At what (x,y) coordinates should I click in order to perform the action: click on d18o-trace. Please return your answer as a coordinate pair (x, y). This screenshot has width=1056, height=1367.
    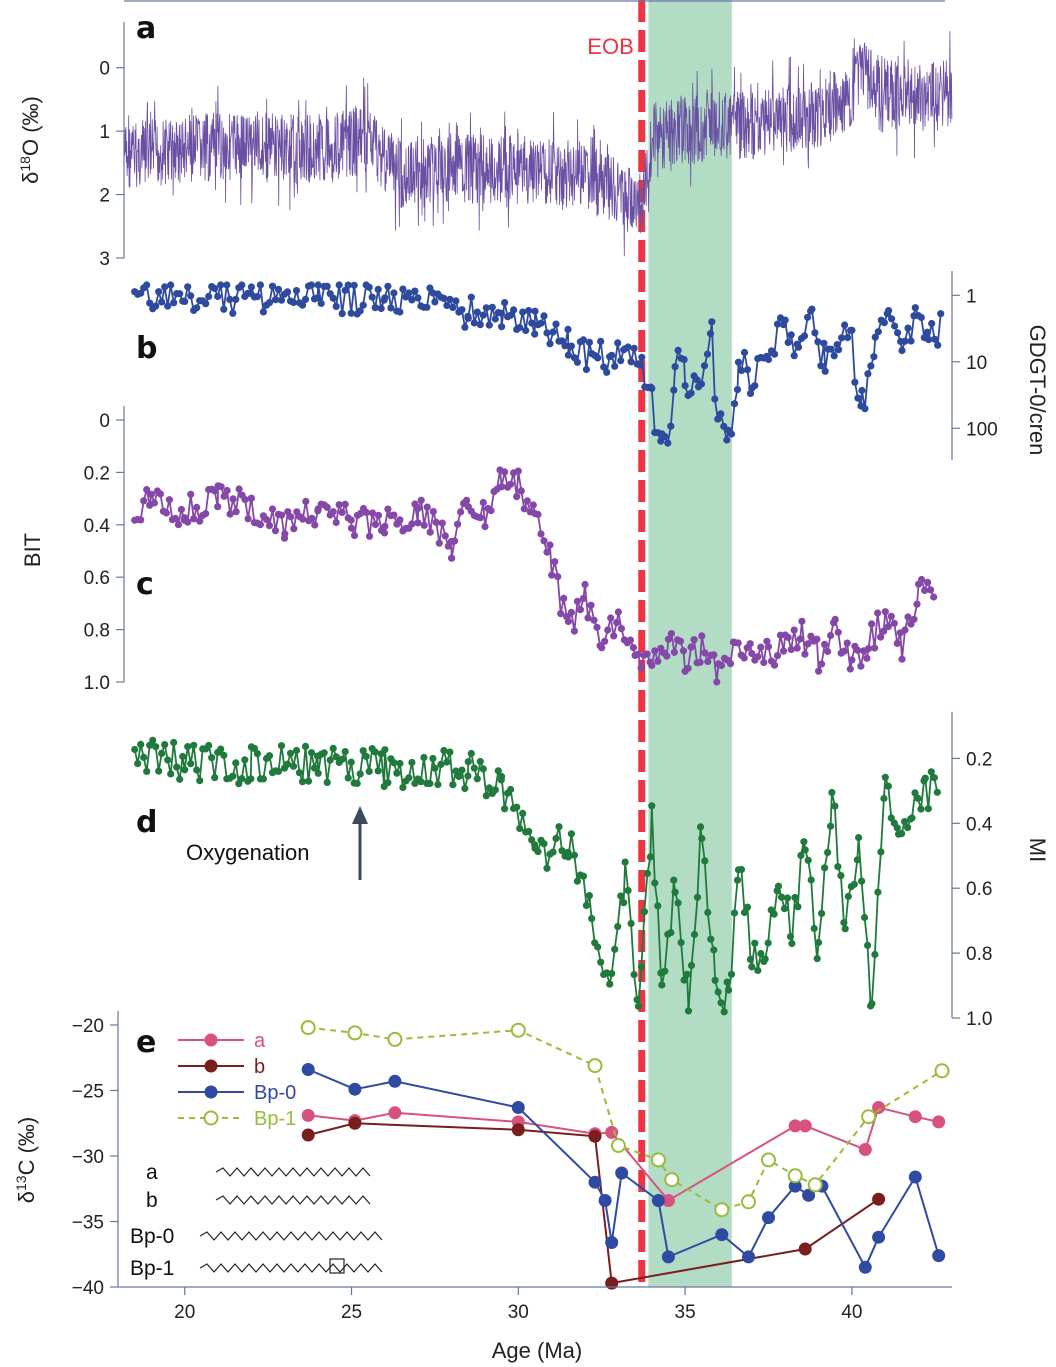
    Looking at the image, I should click on (538, 144).